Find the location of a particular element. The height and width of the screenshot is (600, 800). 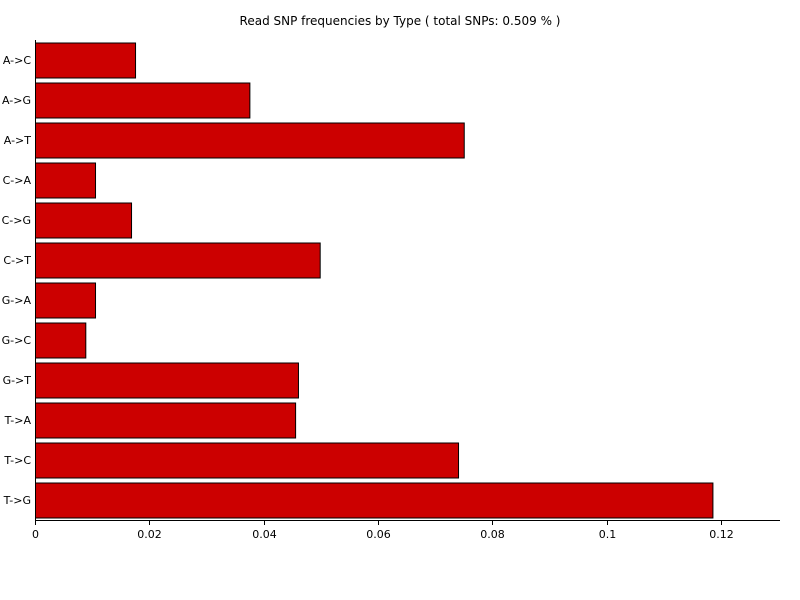

ytick-label: T->A is located at coordinates (18, 420).